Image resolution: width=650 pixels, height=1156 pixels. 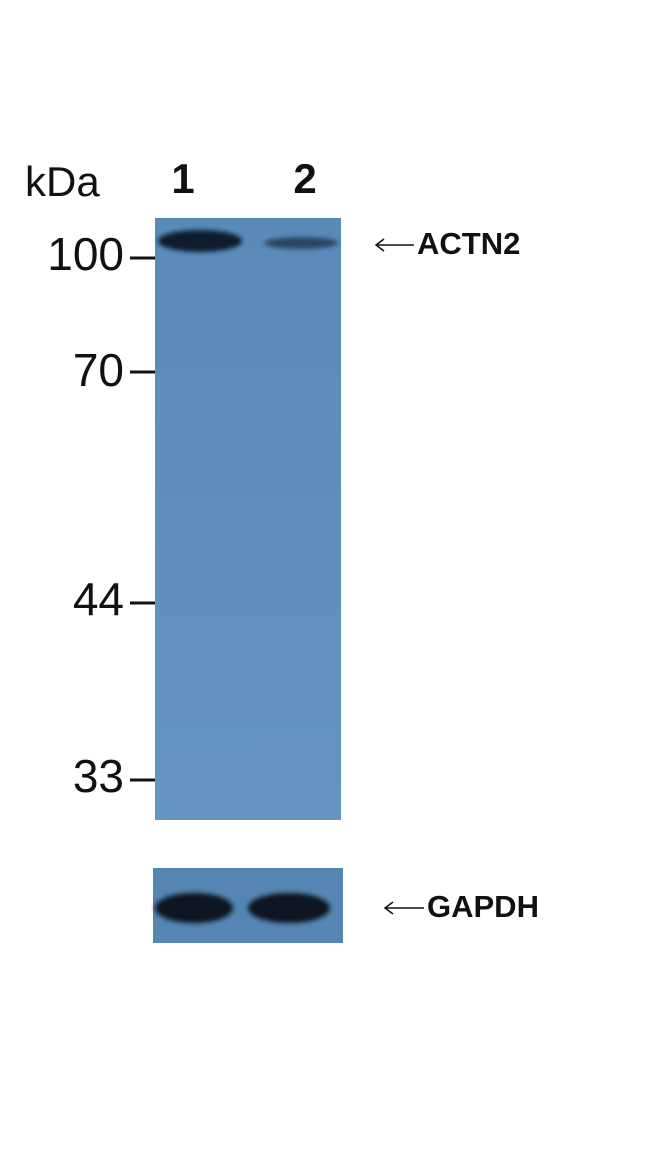 I want to click on lane-label: 2, so click(x=304, y=178).